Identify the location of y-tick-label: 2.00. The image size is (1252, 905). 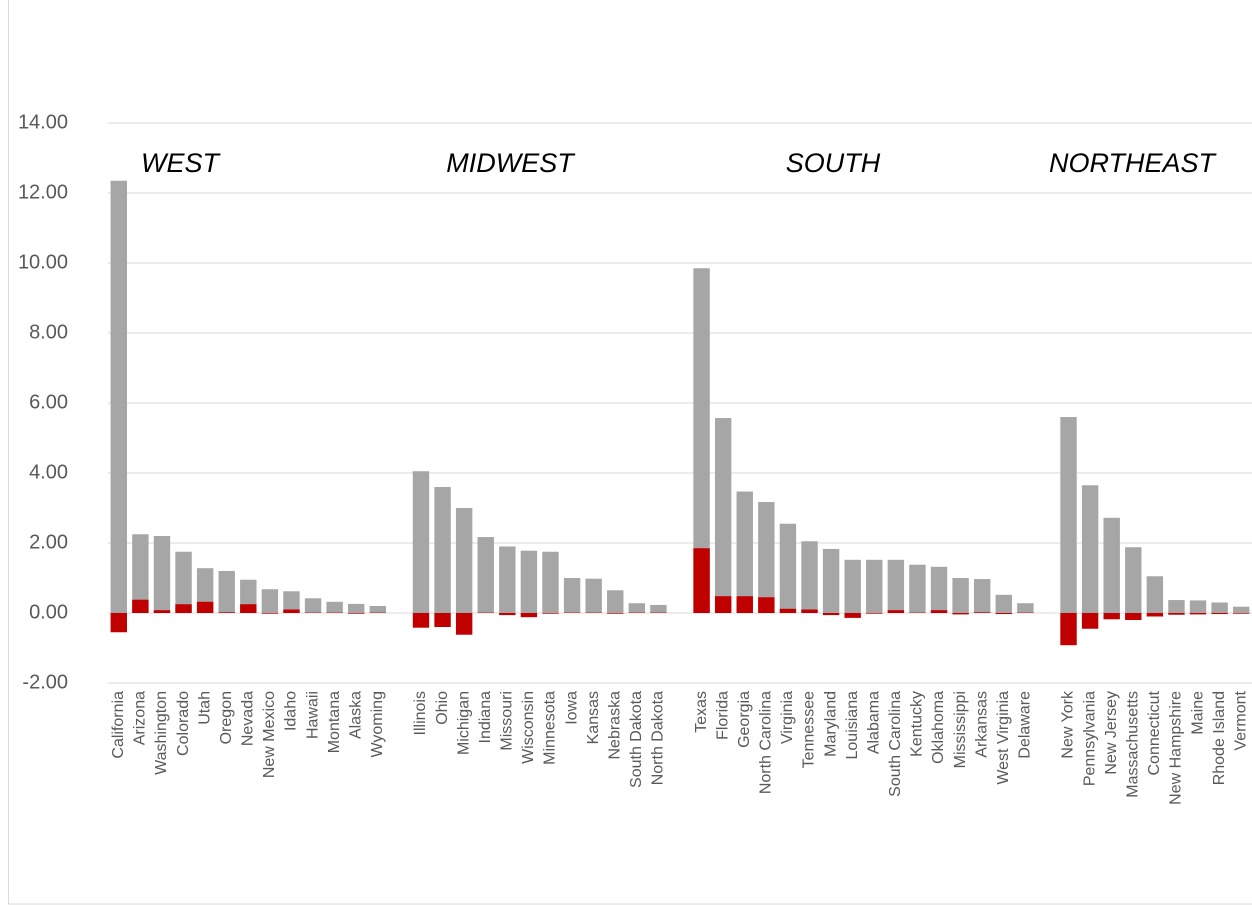
(48, 542).